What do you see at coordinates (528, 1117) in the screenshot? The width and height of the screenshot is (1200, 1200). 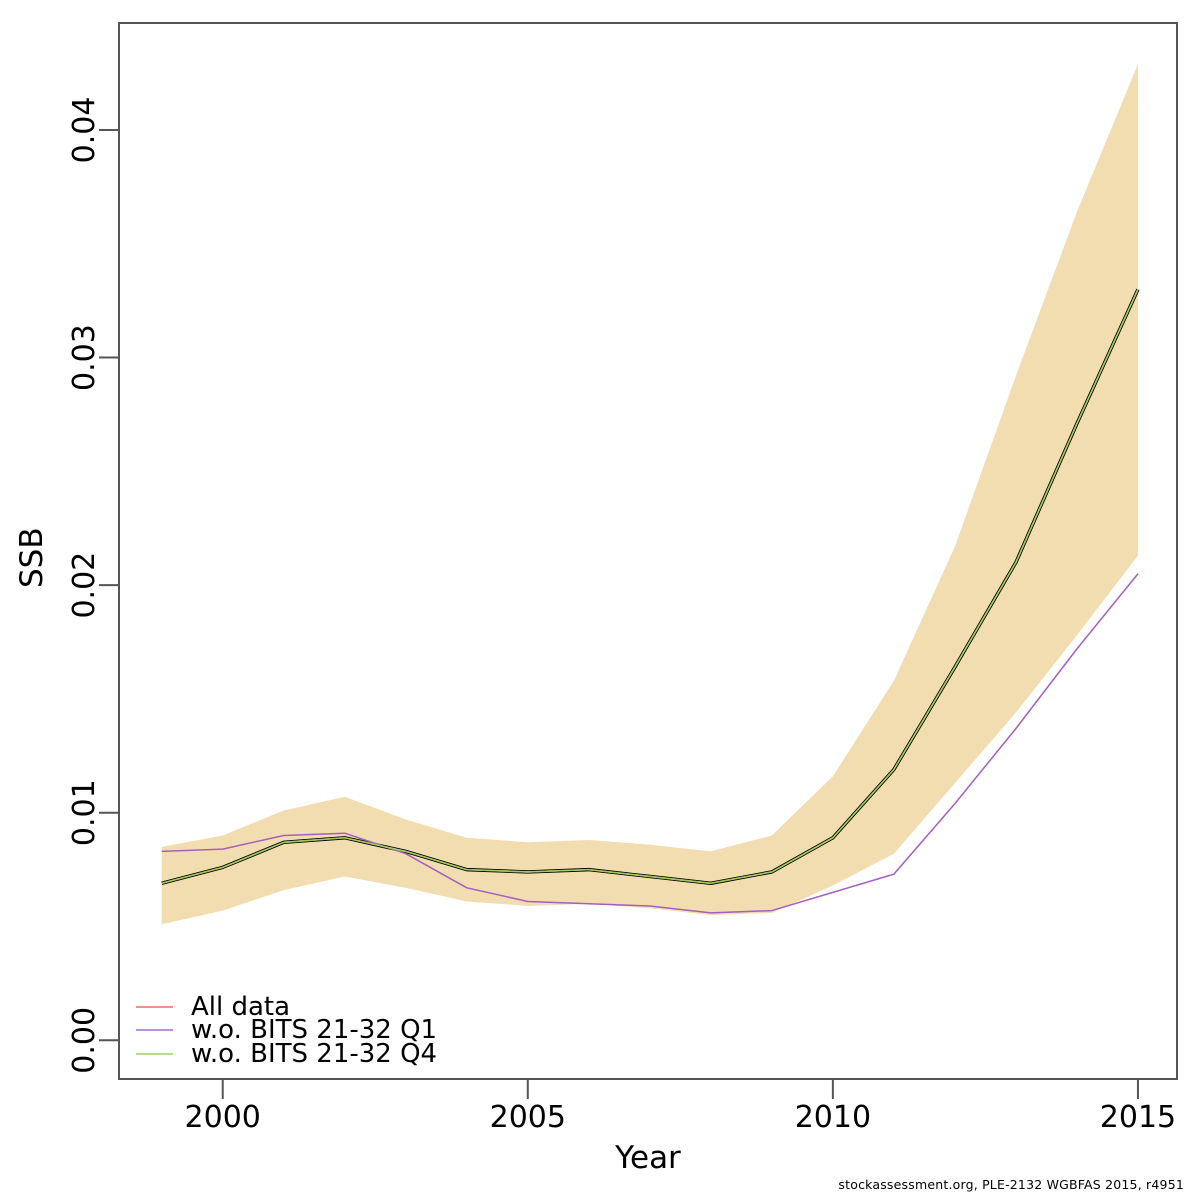 I see `x-tick-label: 2005` at bounding box center [528, 1117].